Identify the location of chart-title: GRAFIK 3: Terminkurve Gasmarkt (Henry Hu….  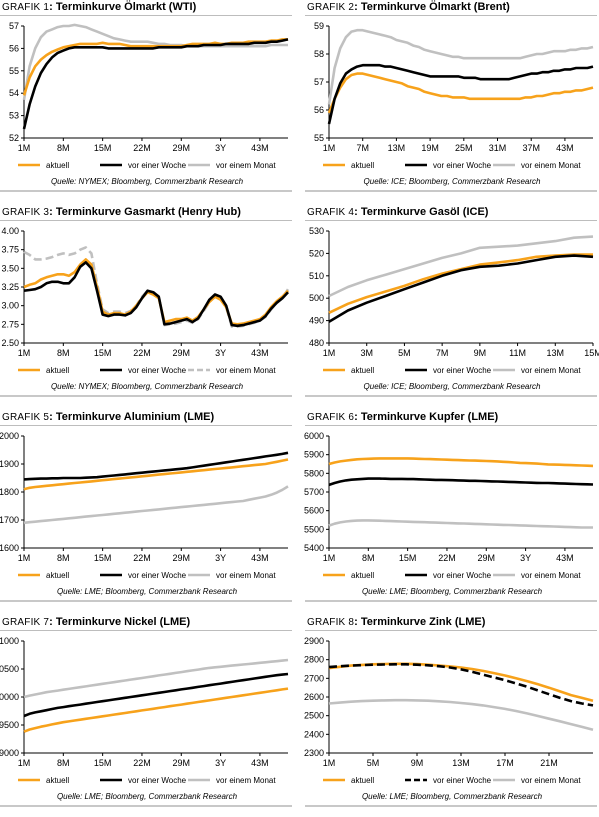
(121, 212).